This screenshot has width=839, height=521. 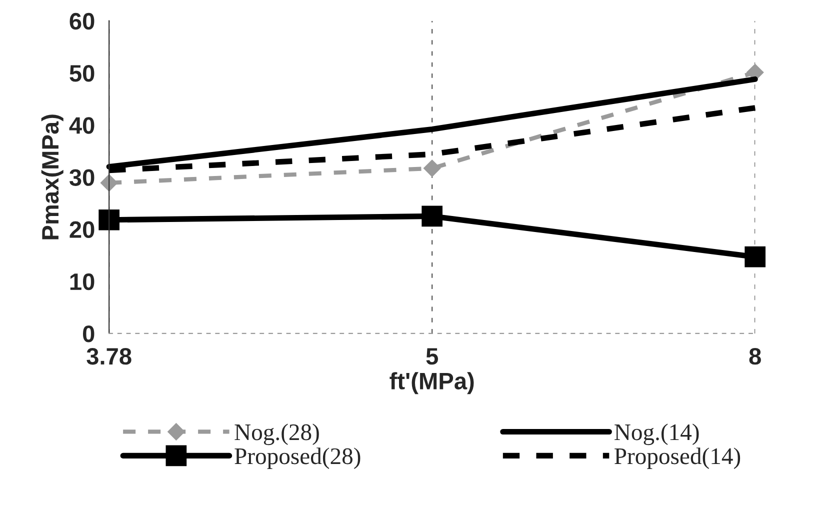 I want to click on x-tick-label: 5, so click(x=432, y=356).